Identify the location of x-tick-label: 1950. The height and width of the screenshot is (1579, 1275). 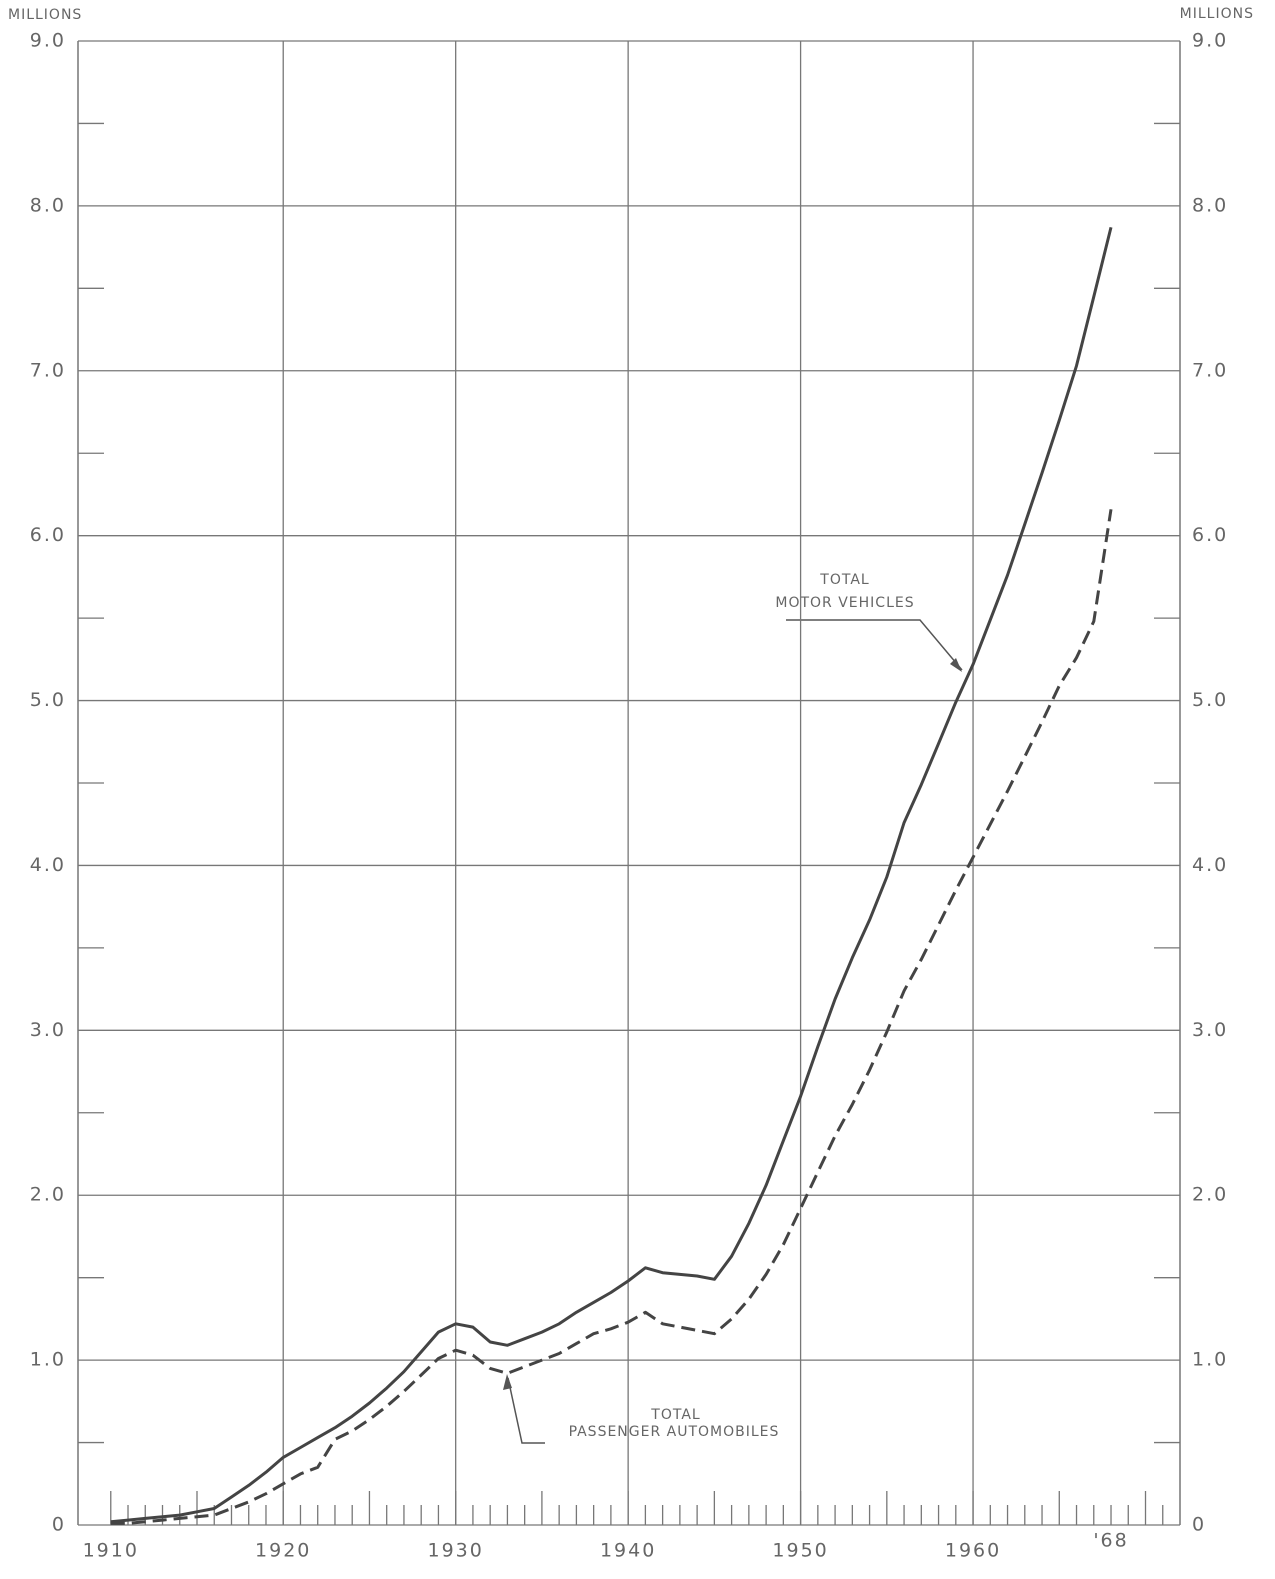
(800, 1551).